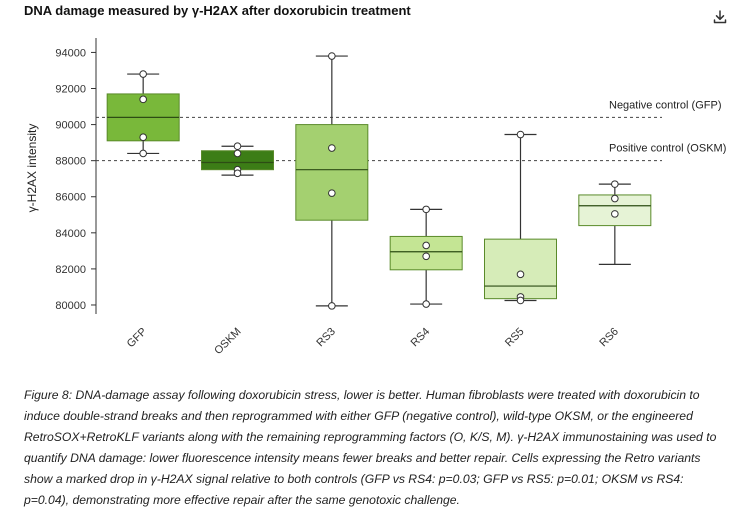 This screenshot has width=746, height=522. I want to click on box-rs5, so click(520, 217).